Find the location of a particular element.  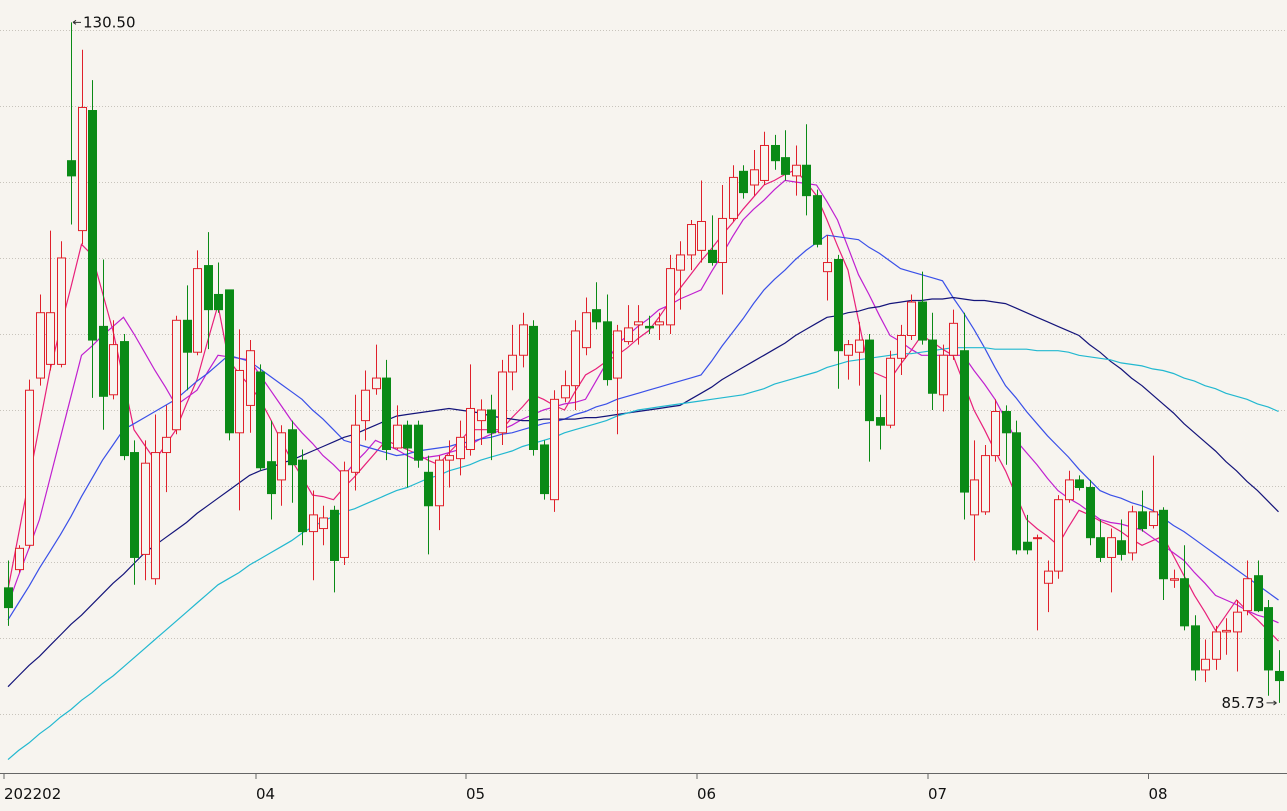

x-tick-label: 07 is located at coordinates (937, 794).